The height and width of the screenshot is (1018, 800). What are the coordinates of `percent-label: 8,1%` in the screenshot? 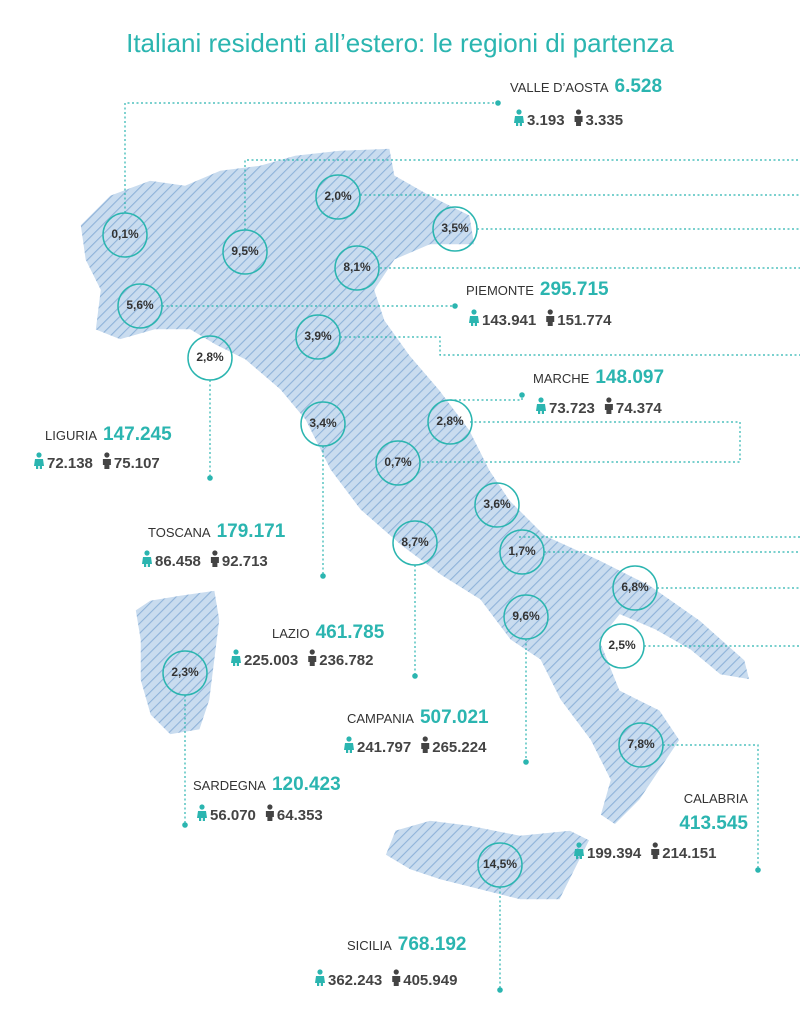 It's located at (357, 267).